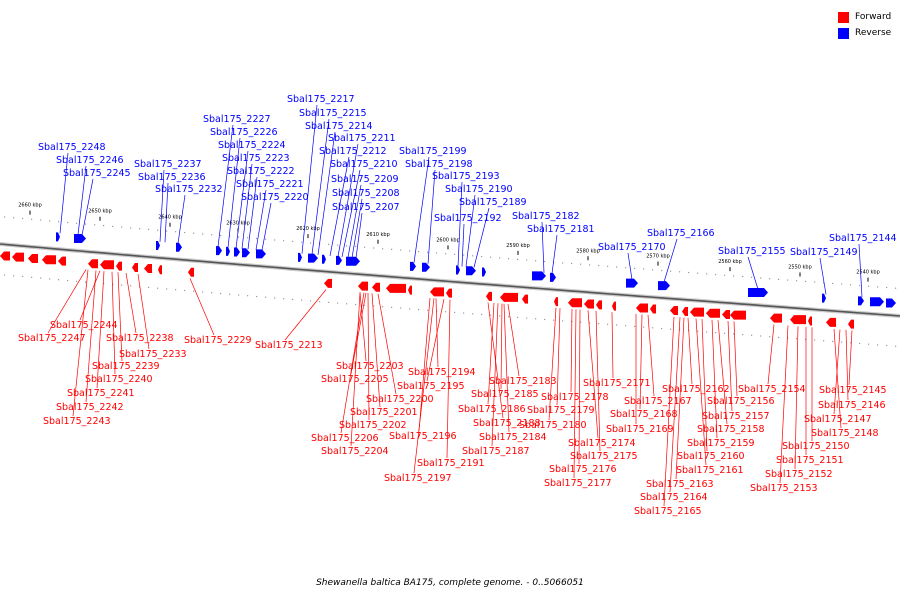  What do you see at coordinates (321, 99) in the screenshot?
I see `gene-label: Sbal175_2217` at bounding box center [321, 99].